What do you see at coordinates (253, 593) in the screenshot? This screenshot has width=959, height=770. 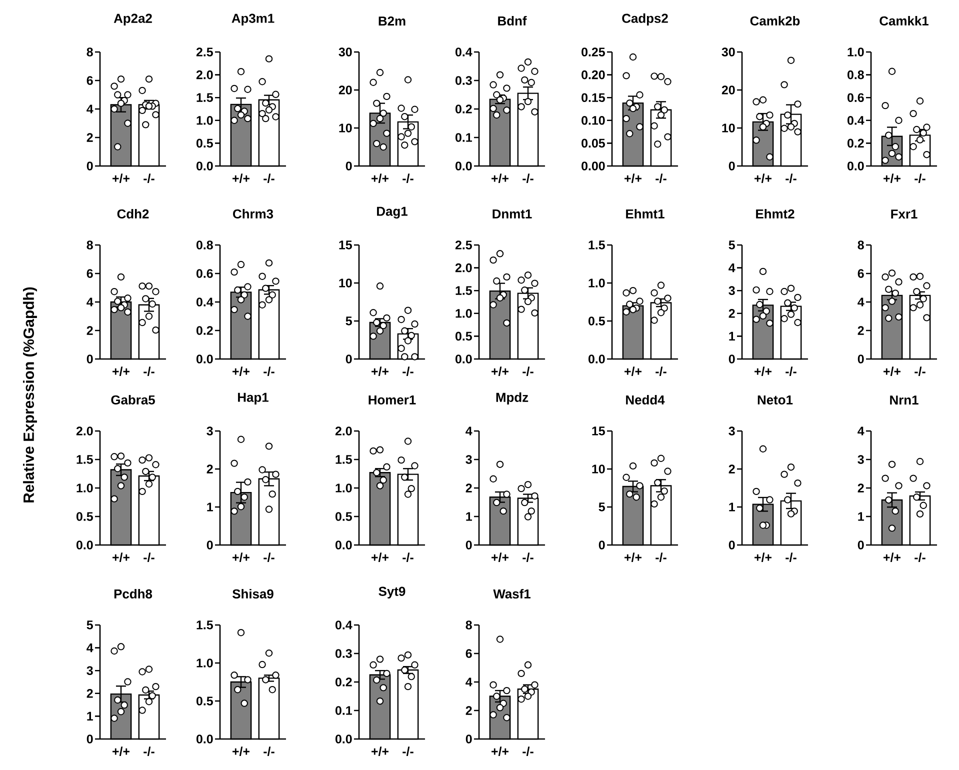 I see `chart-title: Shisa9` at bounding box center [253, 593].